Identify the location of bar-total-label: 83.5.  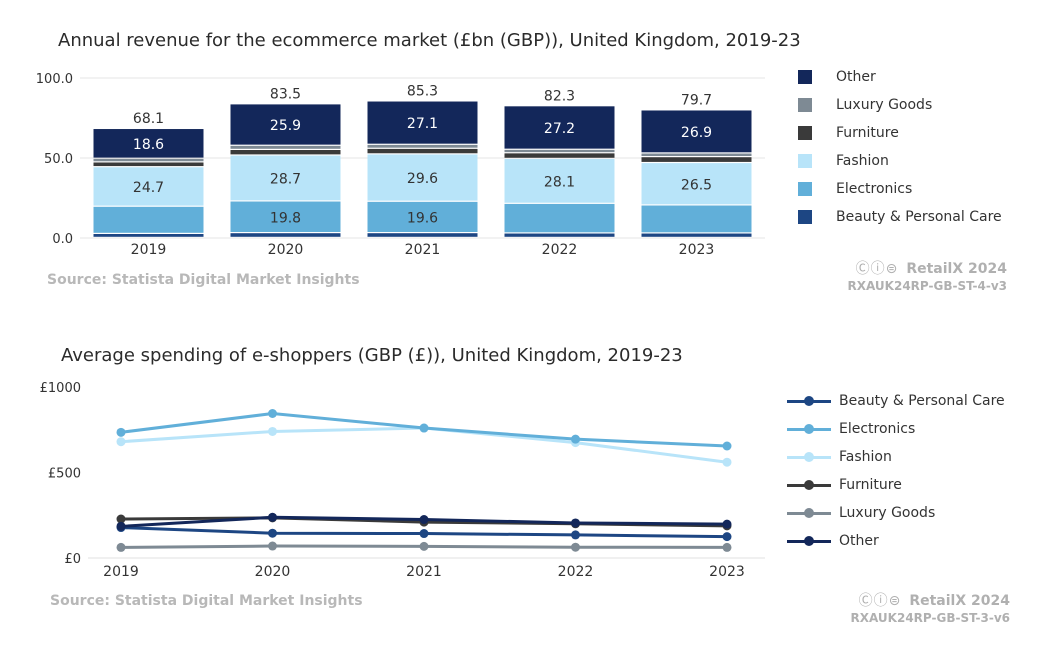
(285, 94).